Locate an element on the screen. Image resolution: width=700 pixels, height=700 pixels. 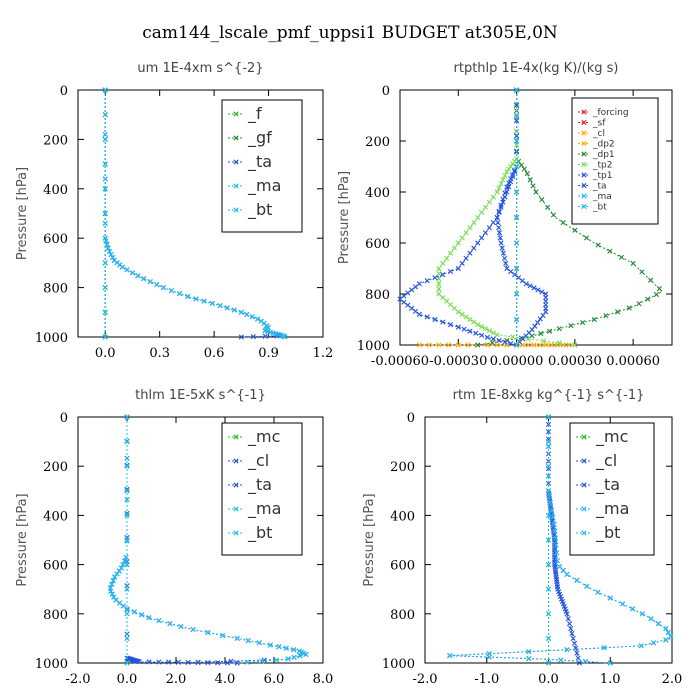
x-tick-label: -2.0 is located at coordinates (424, 679).